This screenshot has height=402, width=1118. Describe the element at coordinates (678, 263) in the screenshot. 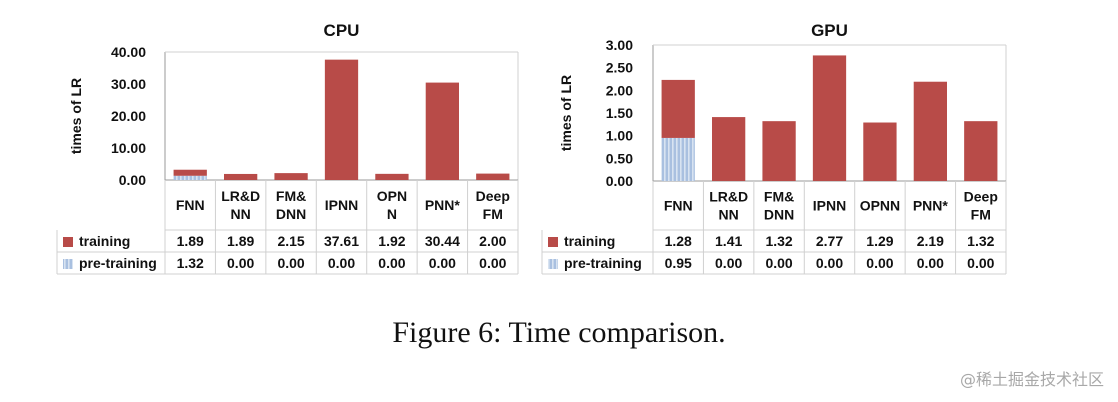

I see `chart2-pre-training-value-label: 0.95` at that location.